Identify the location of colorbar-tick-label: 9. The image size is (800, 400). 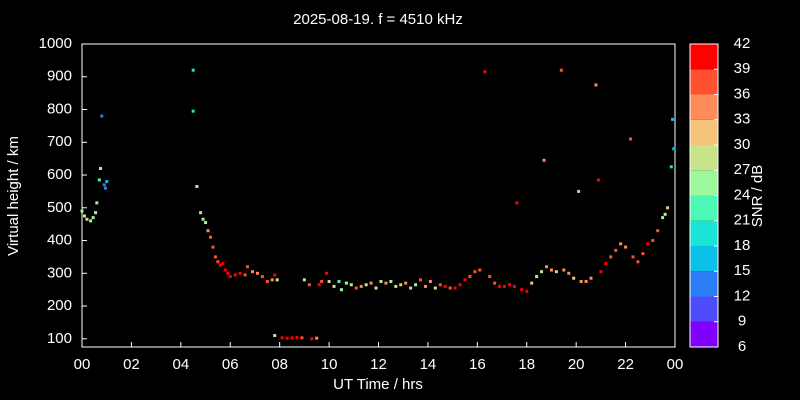
(742, 321).